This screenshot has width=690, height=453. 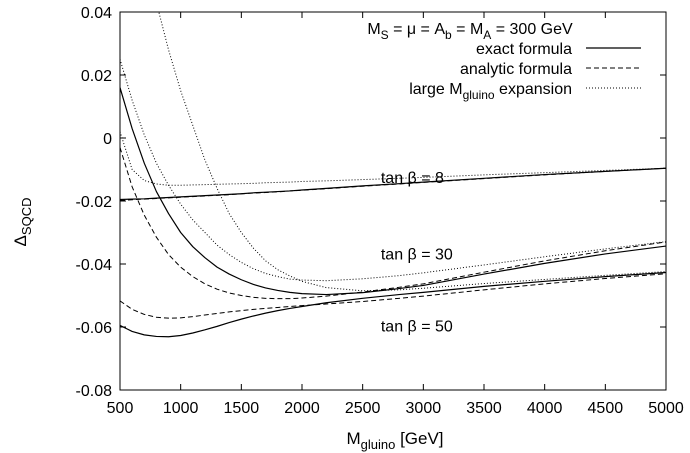 I want to click on y-tick-label: -0.06, so click(x=94, y=328).